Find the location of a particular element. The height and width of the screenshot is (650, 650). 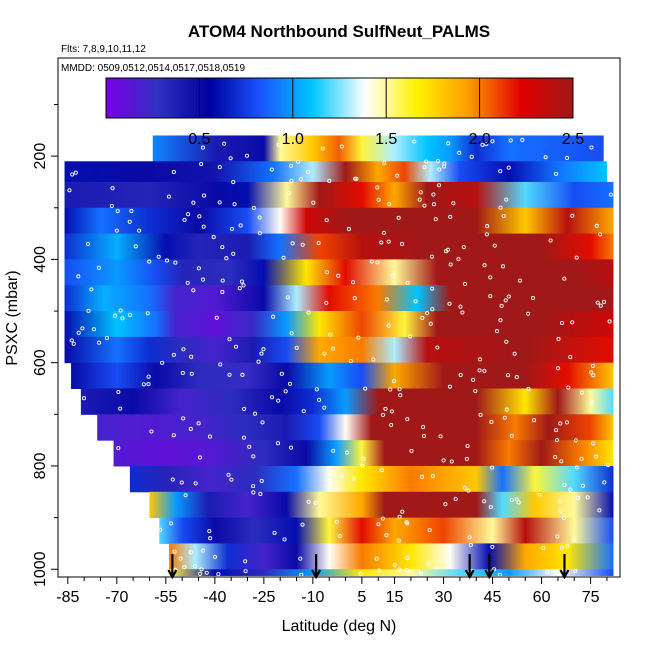

x-tick-label: 45 is located at coordinates (493, 597).